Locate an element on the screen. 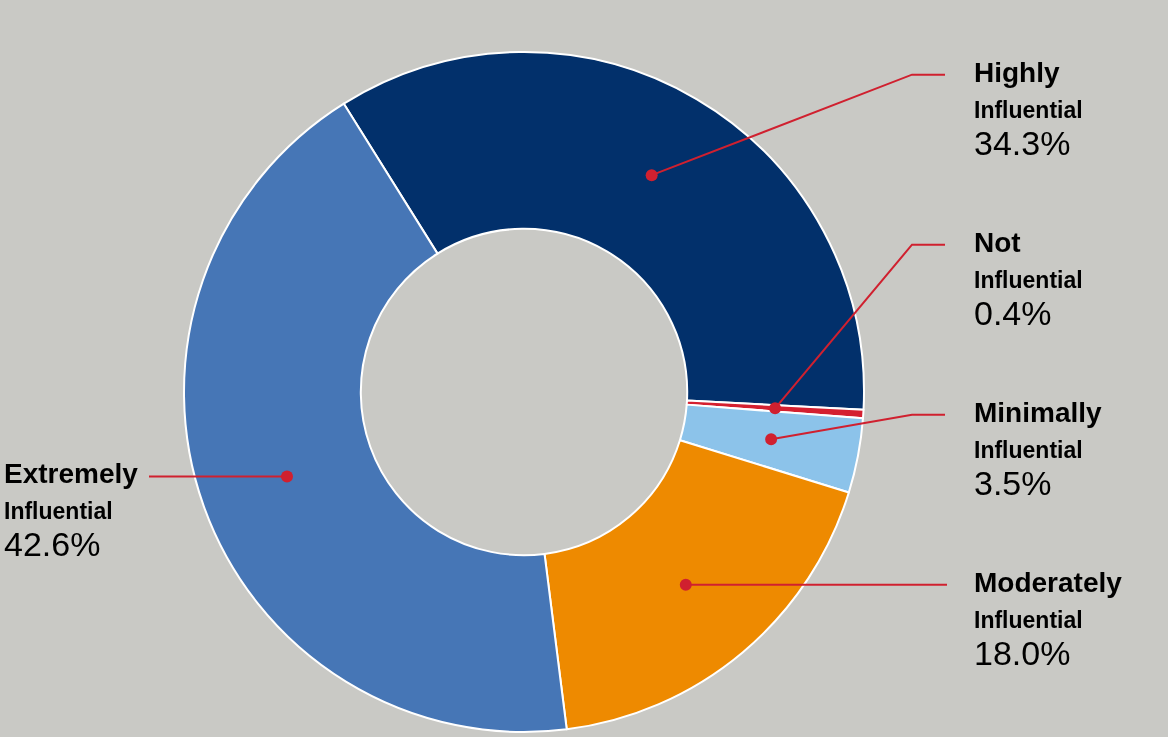 This screenshot has height=737, width=1168. slice-label: Extremely Influential is located at coordinates (71, 491).